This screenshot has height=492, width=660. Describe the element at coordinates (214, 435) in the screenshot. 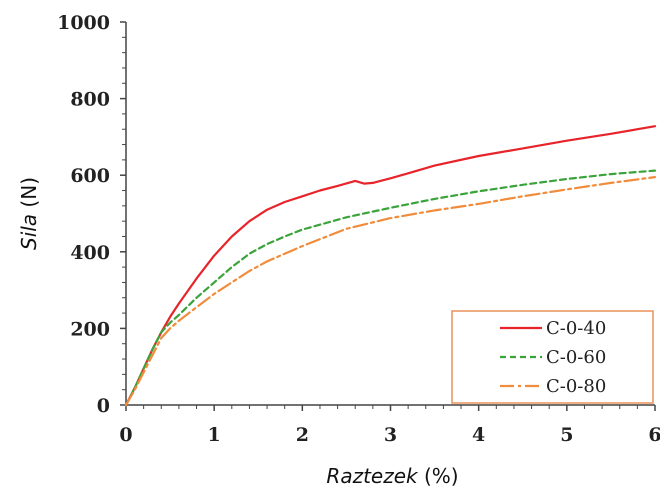

I see `x-tick-label: 1` at that location.